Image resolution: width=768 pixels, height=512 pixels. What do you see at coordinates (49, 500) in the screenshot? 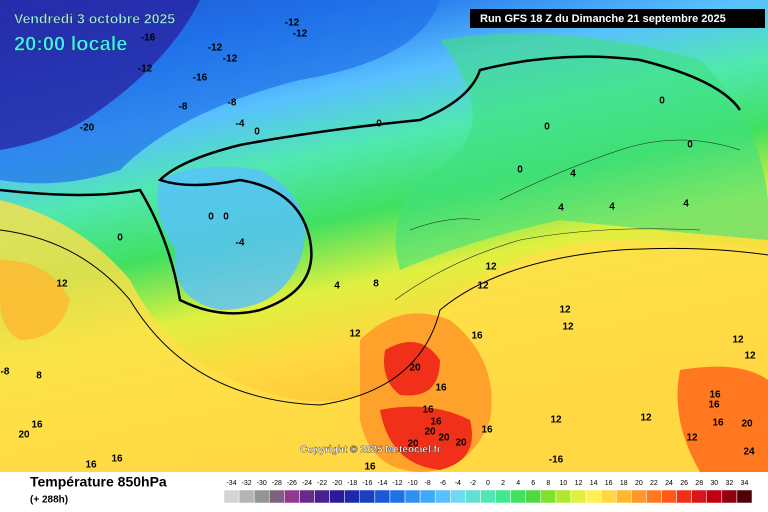
I see `legend-subtitle: (+ 288h)` at bounding box center [49, 500].